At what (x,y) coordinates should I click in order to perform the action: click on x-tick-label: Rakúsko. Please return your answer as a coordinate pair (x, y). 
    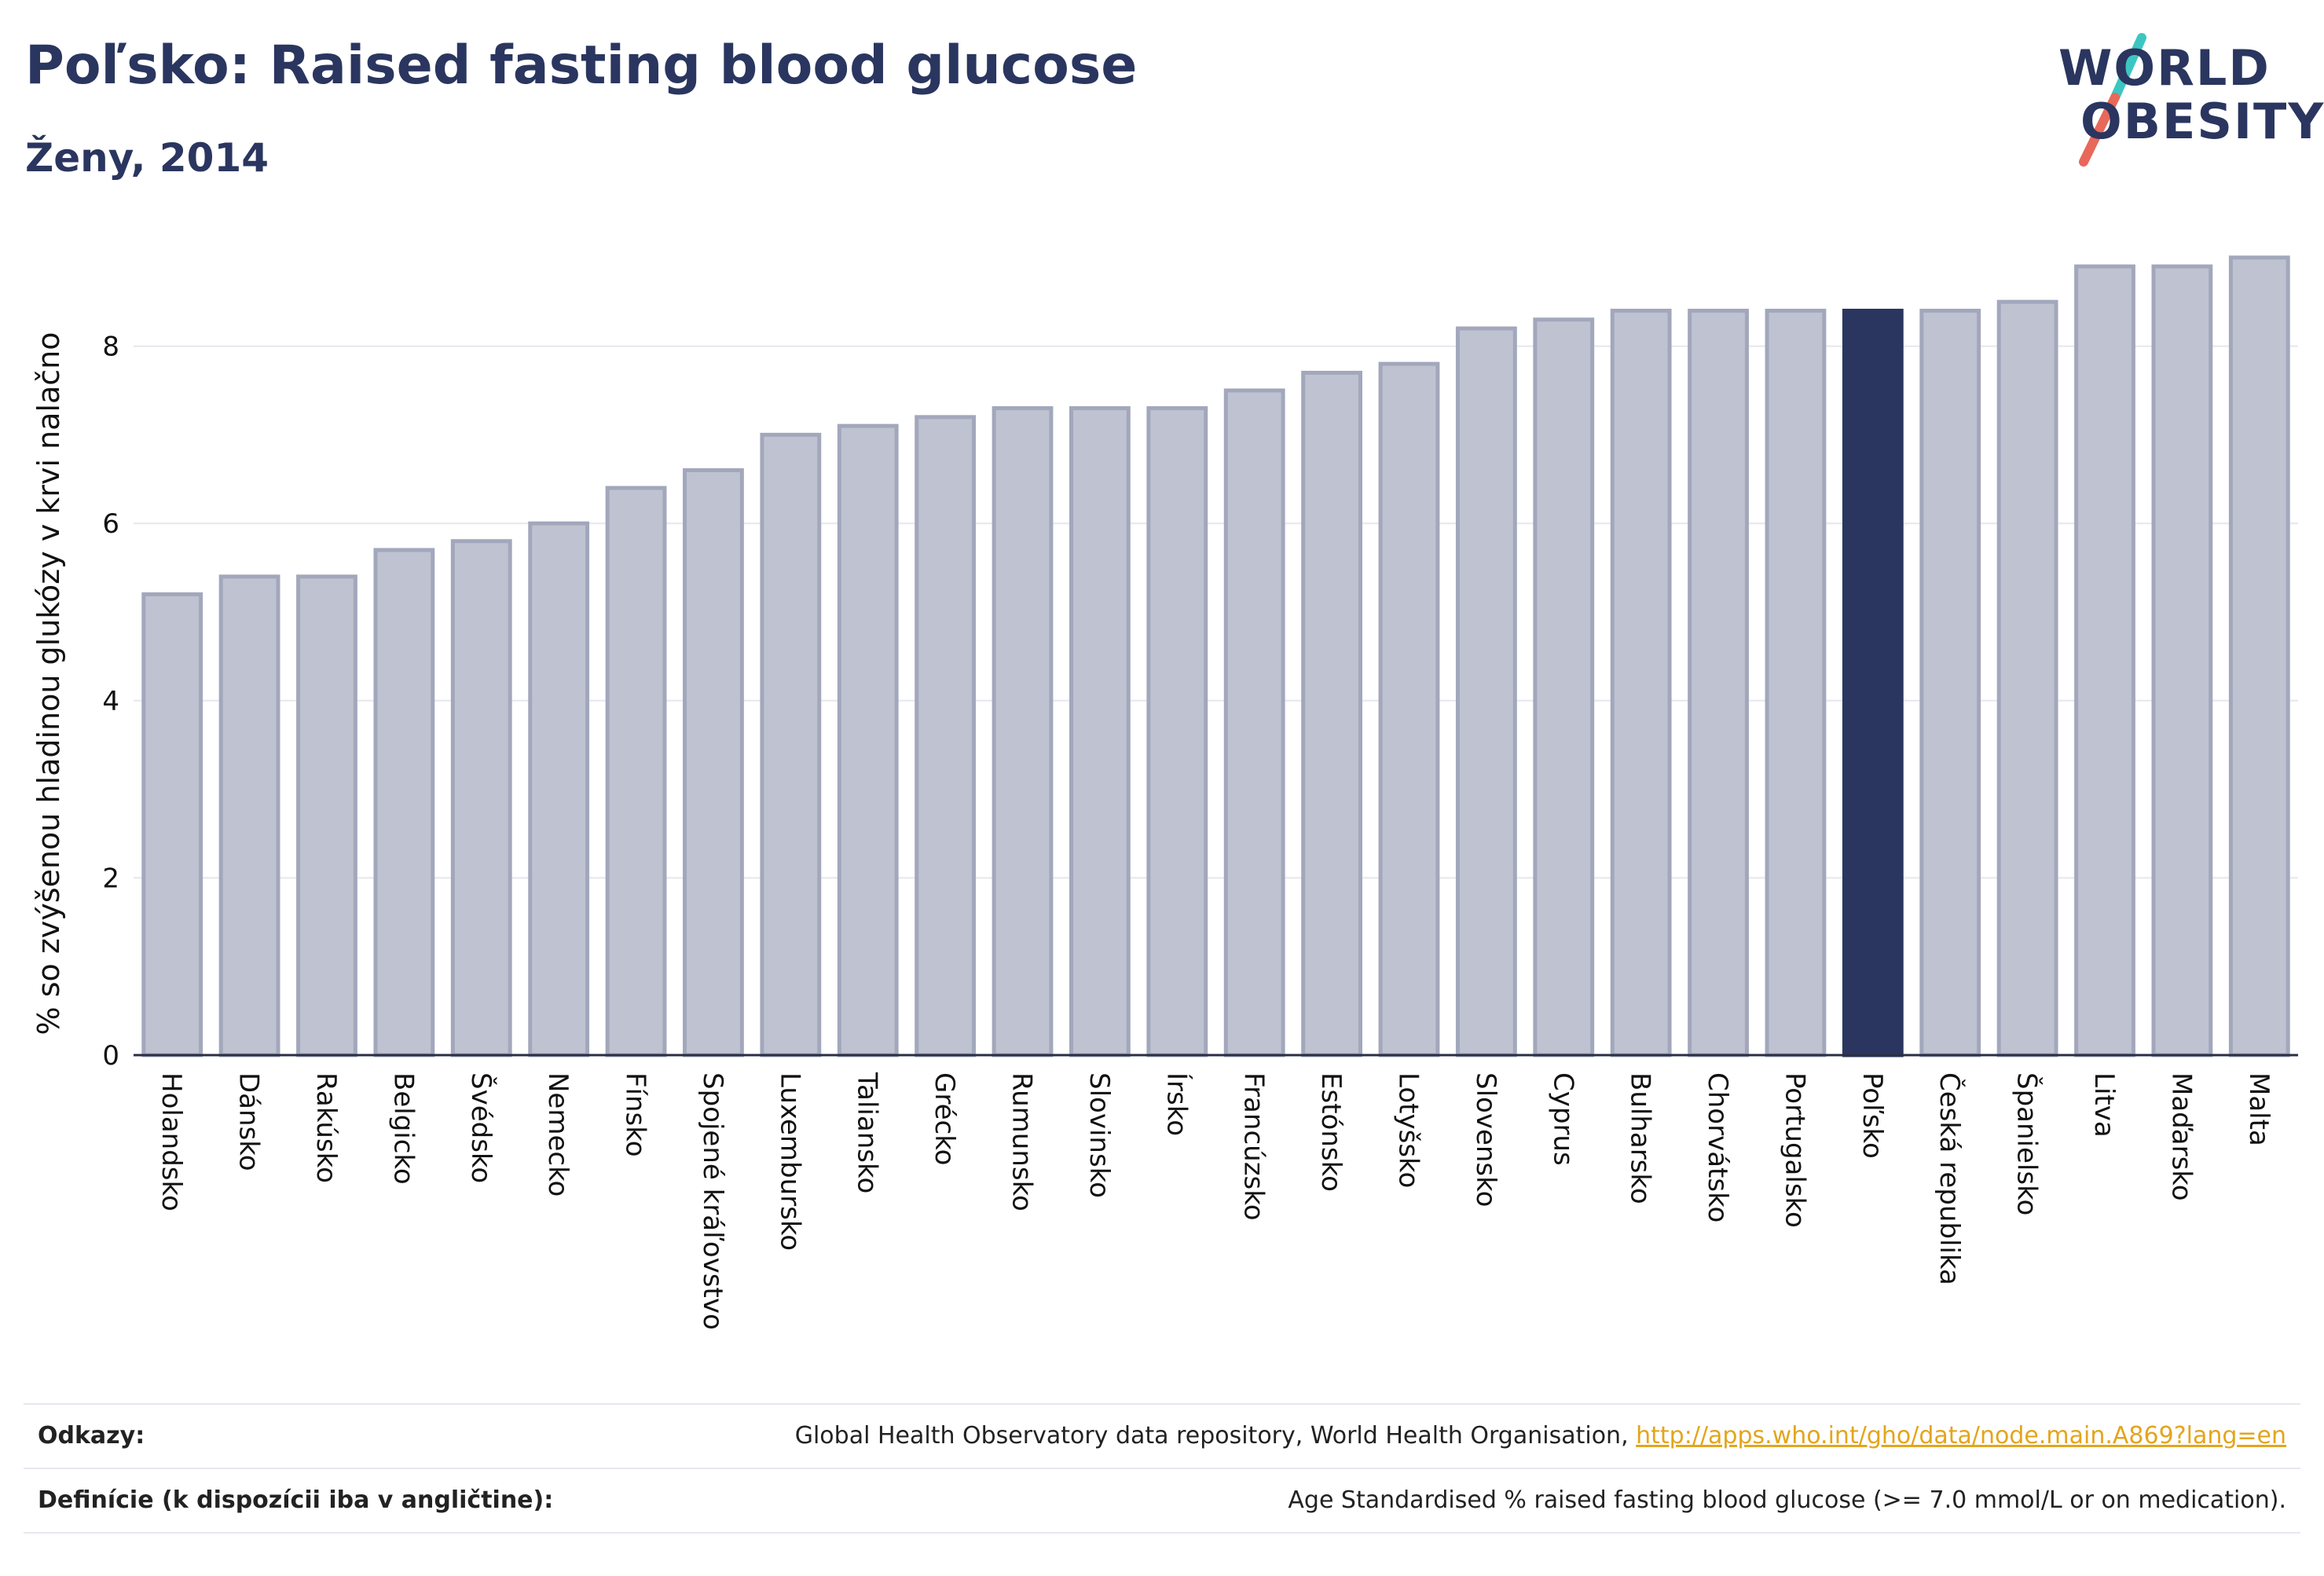
    Looking at the image, I should click on (326, 1127).